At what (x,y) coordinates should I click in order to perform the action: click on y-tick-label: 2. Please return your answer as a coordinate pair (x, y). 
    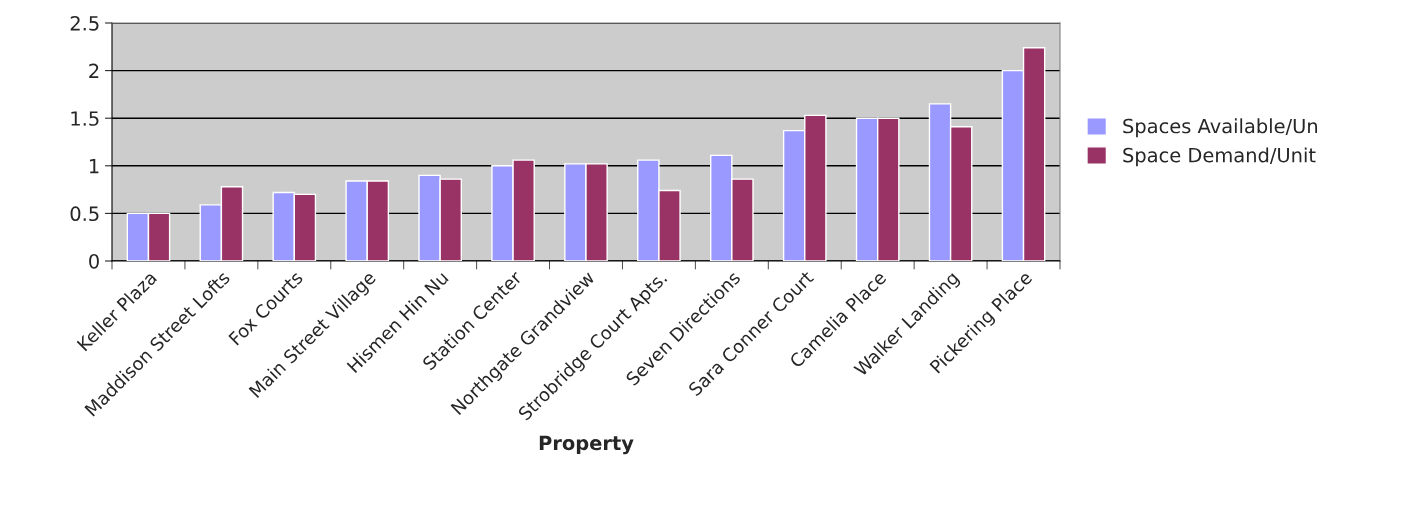
    Looking at the image, I should click on (94, 70).